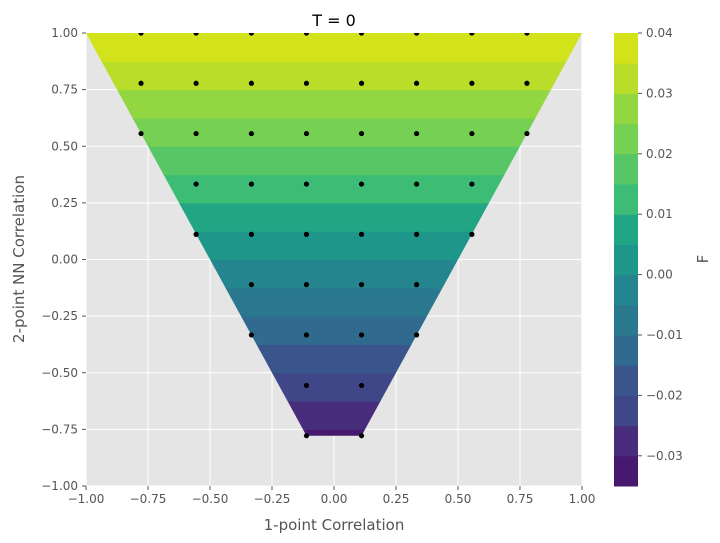 Image resolution: width=720 pixels, height=543 pixels. I want to click on colorbar-tick-label: 0.02, so click(659, 154).